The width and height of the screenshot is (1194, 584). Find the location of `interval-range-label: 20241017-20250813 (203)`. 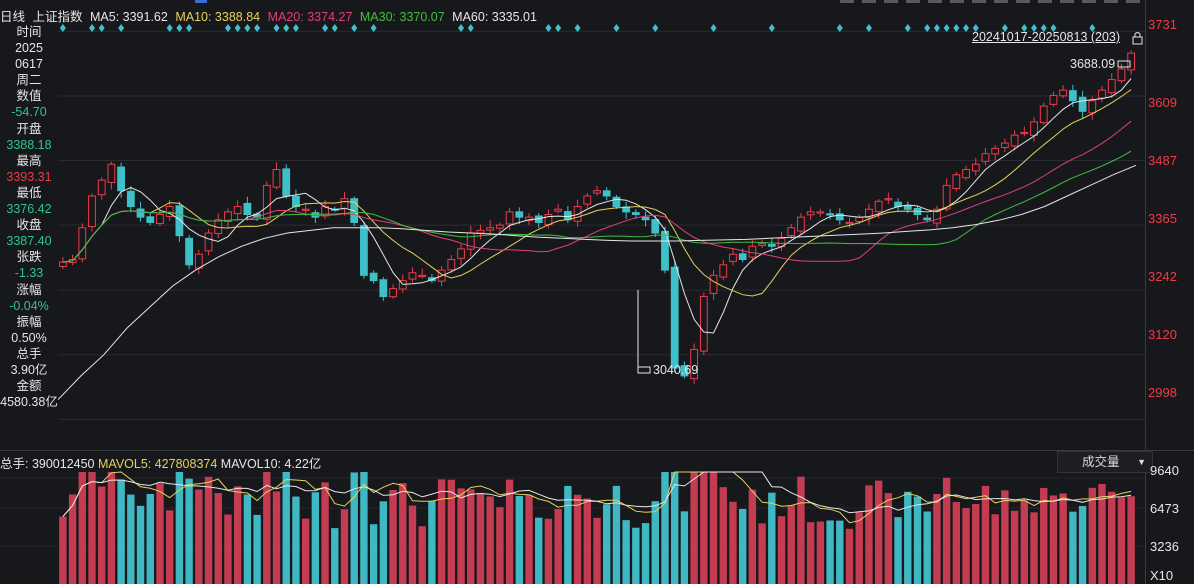

interval-range-label: 20241017-20250813 (203) is located at coordinates (1046, 37).